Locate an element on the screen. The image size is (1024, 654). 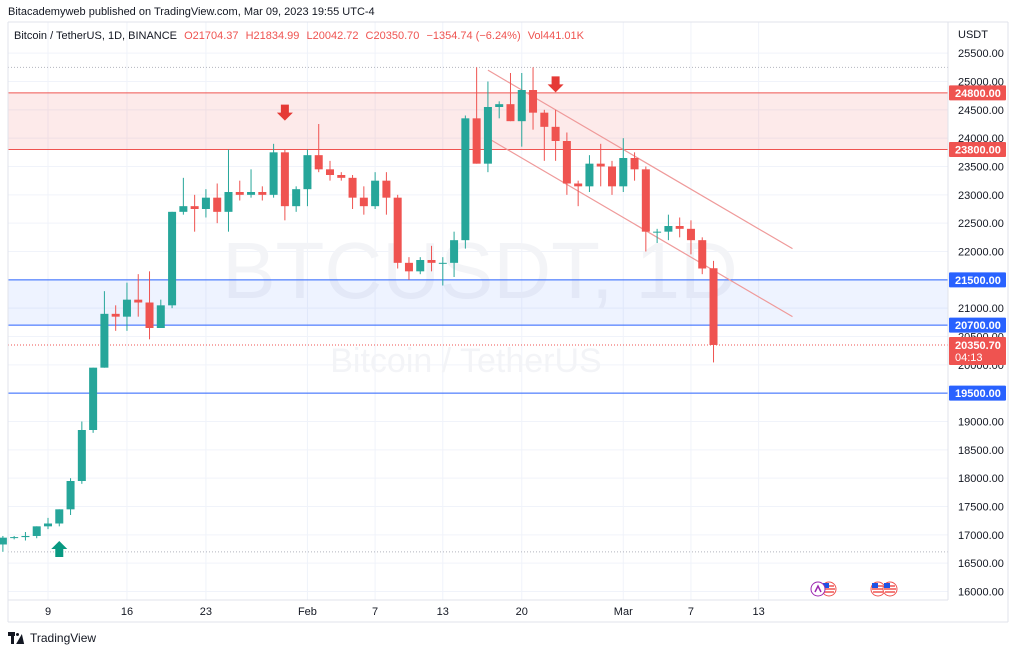
y-tick-label: 21000.00 is located at coordinates (981, 309).